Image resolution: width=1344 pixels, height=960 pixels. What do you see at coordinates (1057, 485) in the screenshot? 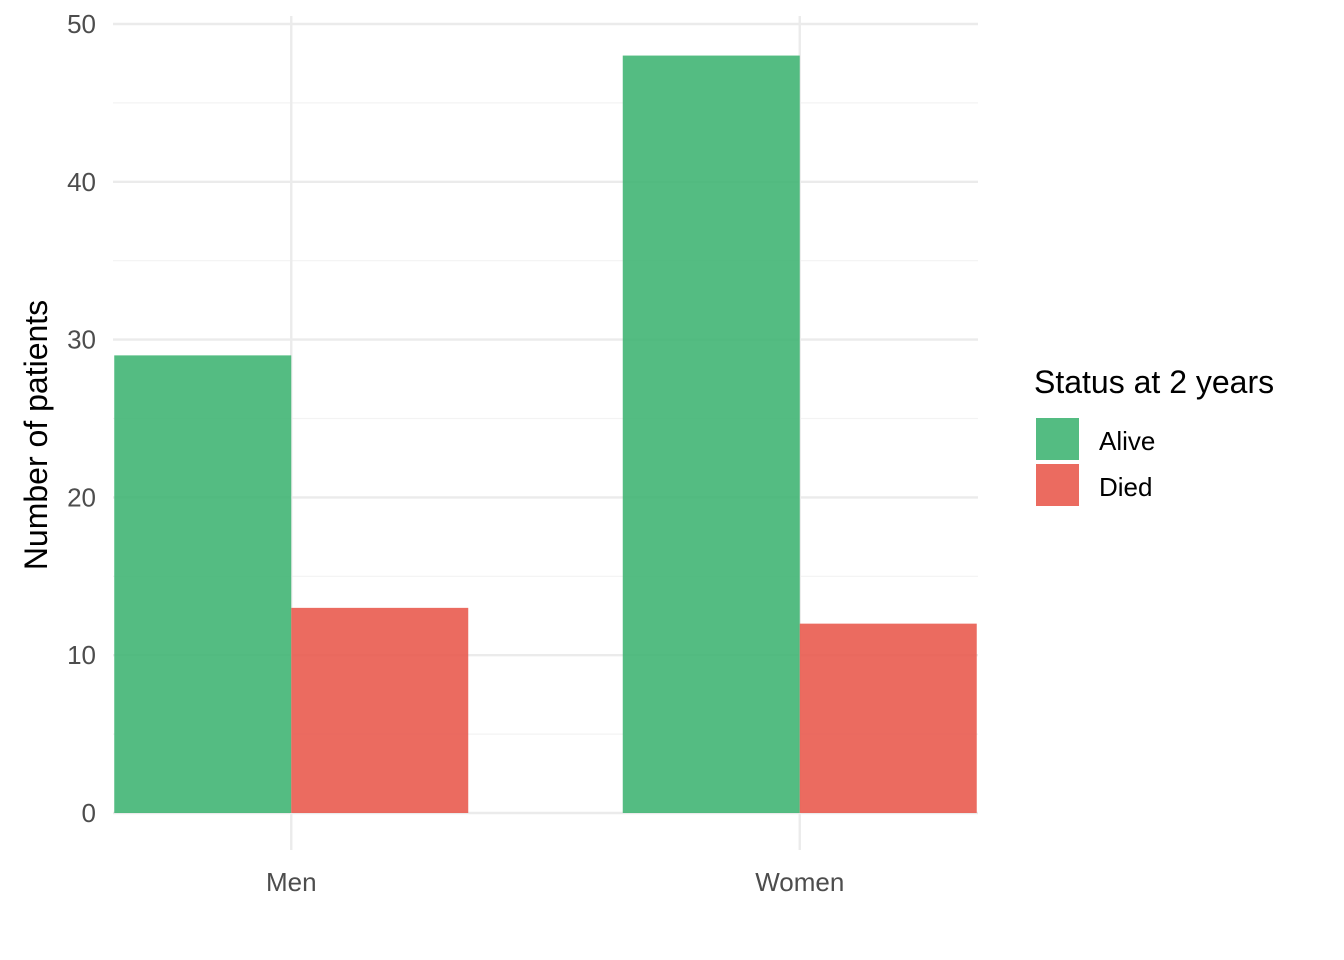
I see `legend-key-died` at bounding box center [1057, 485].